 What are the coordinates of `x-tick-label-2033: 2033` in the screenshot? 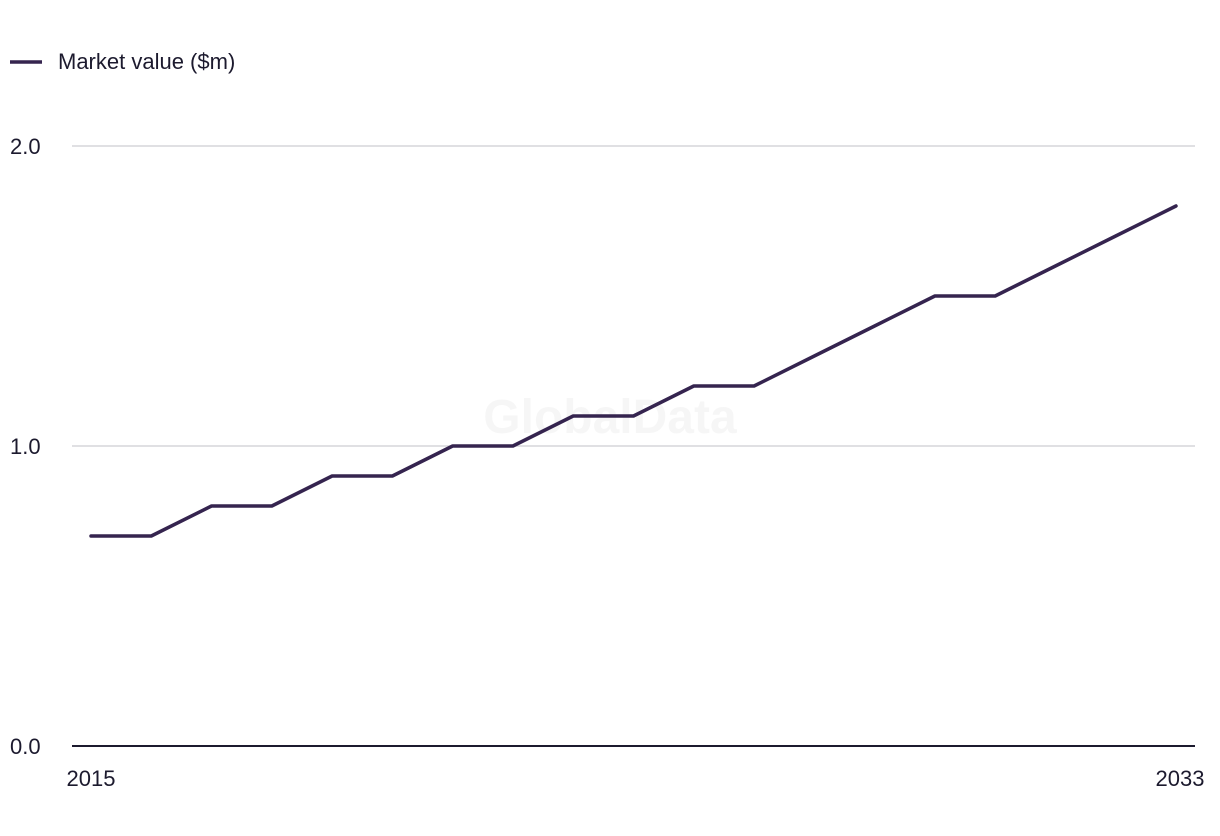 It's located at (1180, 778).